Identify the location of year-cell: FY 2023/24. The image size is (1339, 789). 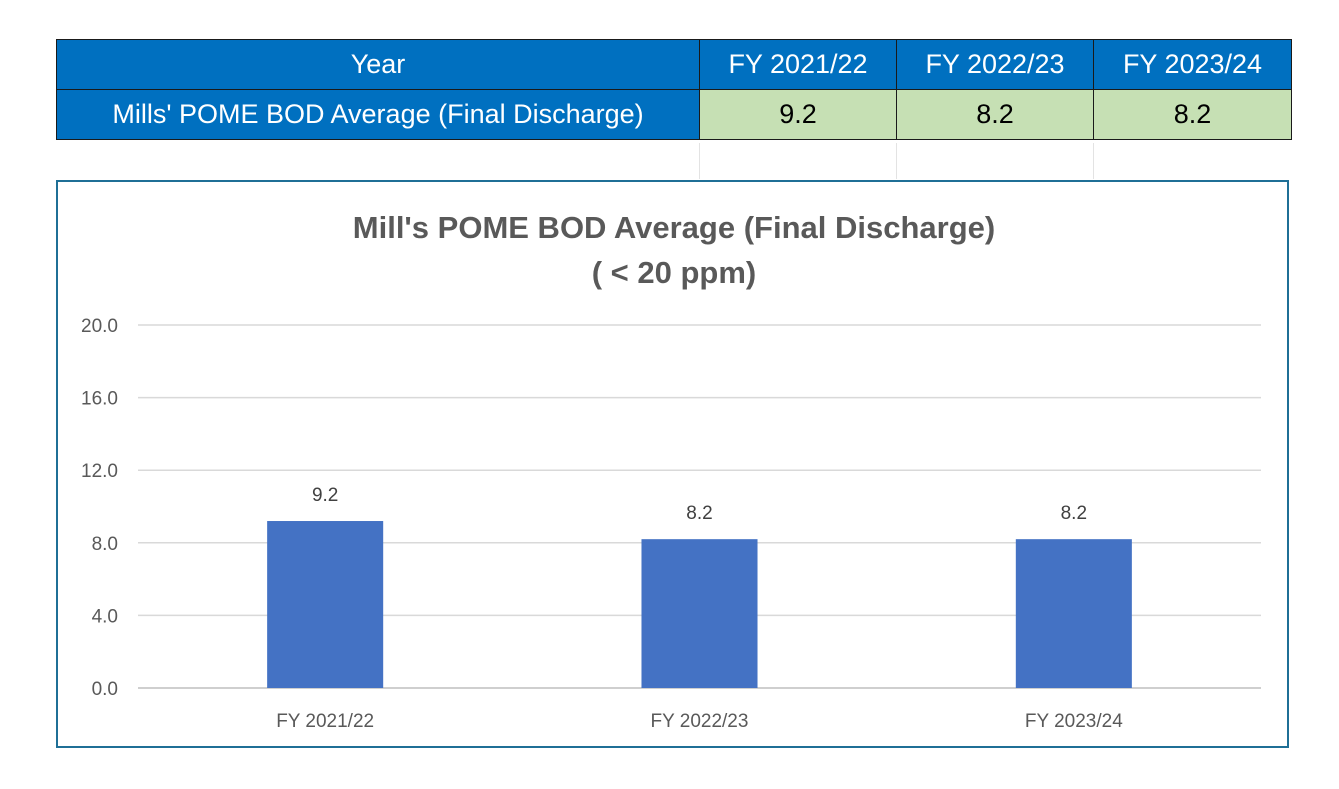
(1192, 64).